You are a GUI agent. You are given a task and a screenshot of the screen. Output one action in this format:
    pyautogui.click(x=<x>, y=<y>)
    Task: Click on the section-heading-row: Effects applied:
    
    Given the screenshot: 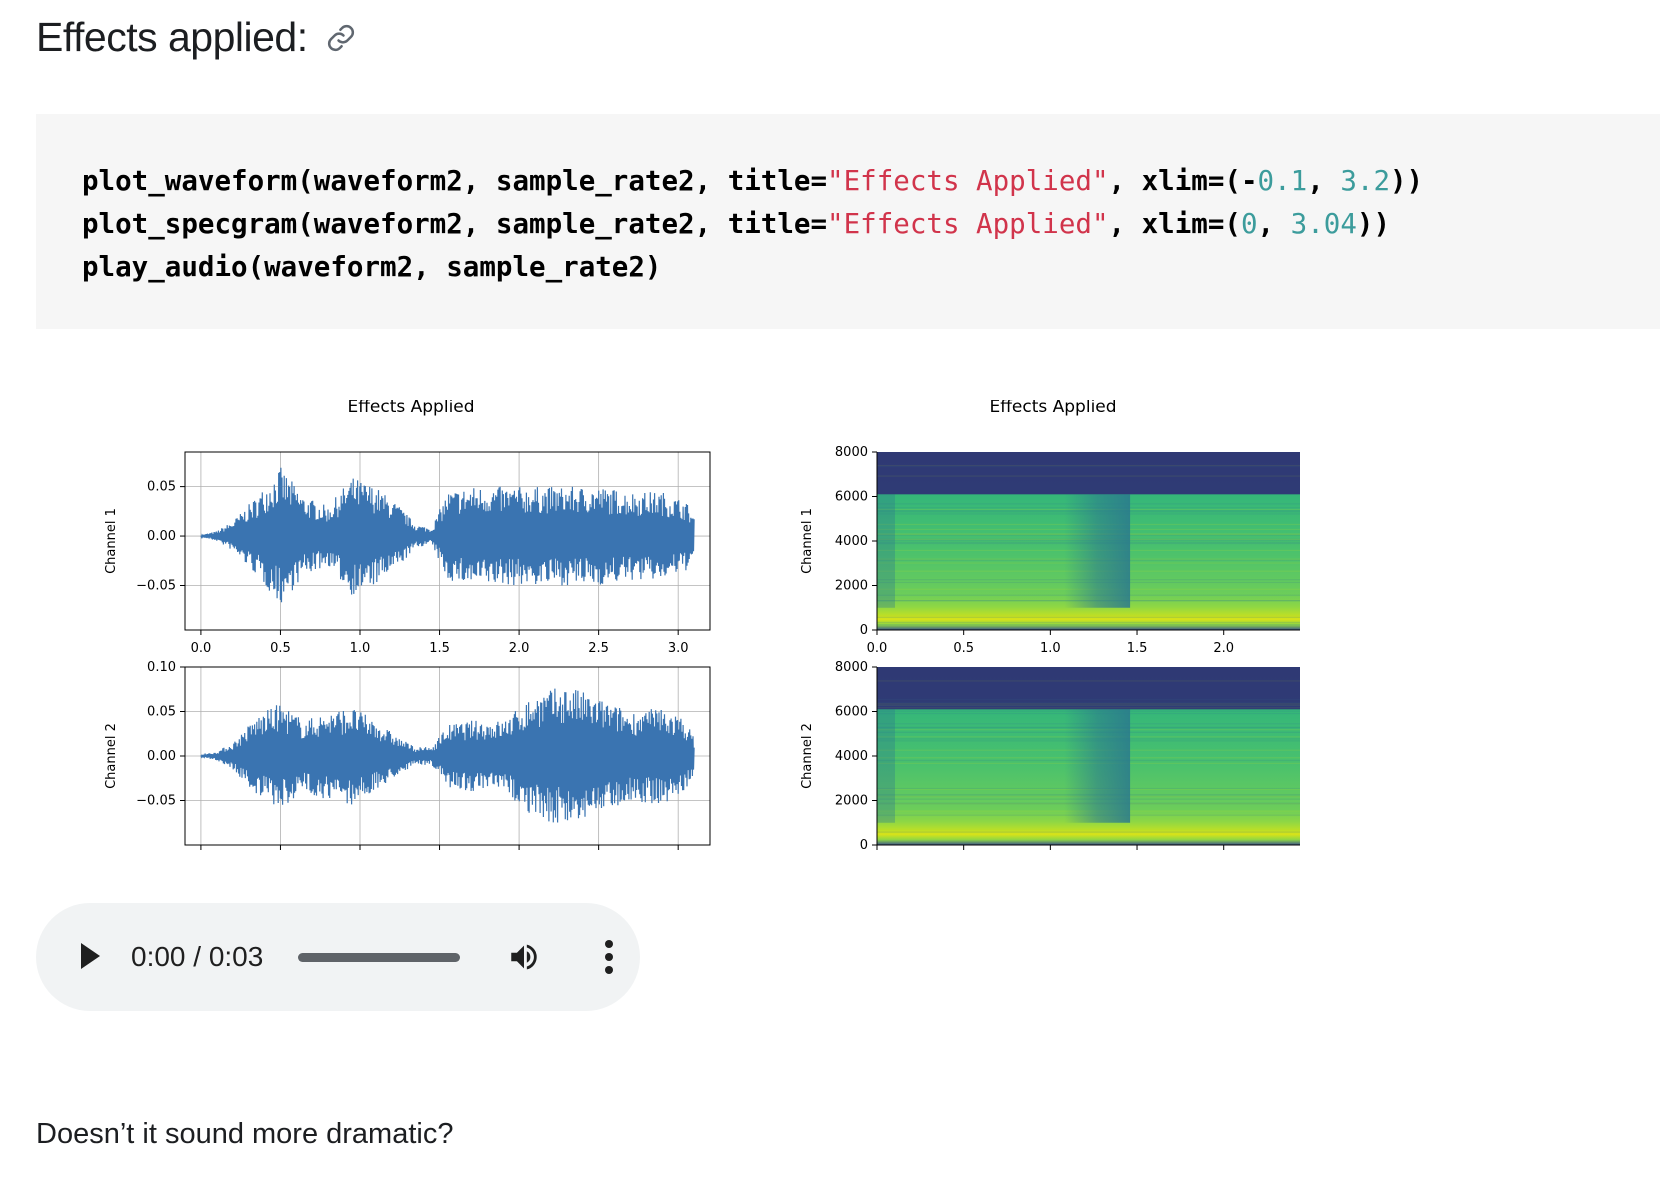 What is the action you would take?
    pyautogui.click(x=196, y=37)
    